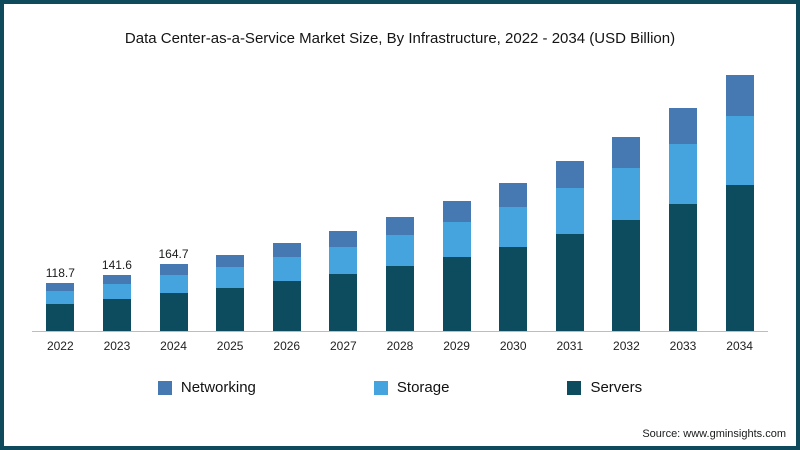  Describe the element at coordinates (60, 346) in the screenshot. I see `x-axis-tick-label: 2022` at that location.